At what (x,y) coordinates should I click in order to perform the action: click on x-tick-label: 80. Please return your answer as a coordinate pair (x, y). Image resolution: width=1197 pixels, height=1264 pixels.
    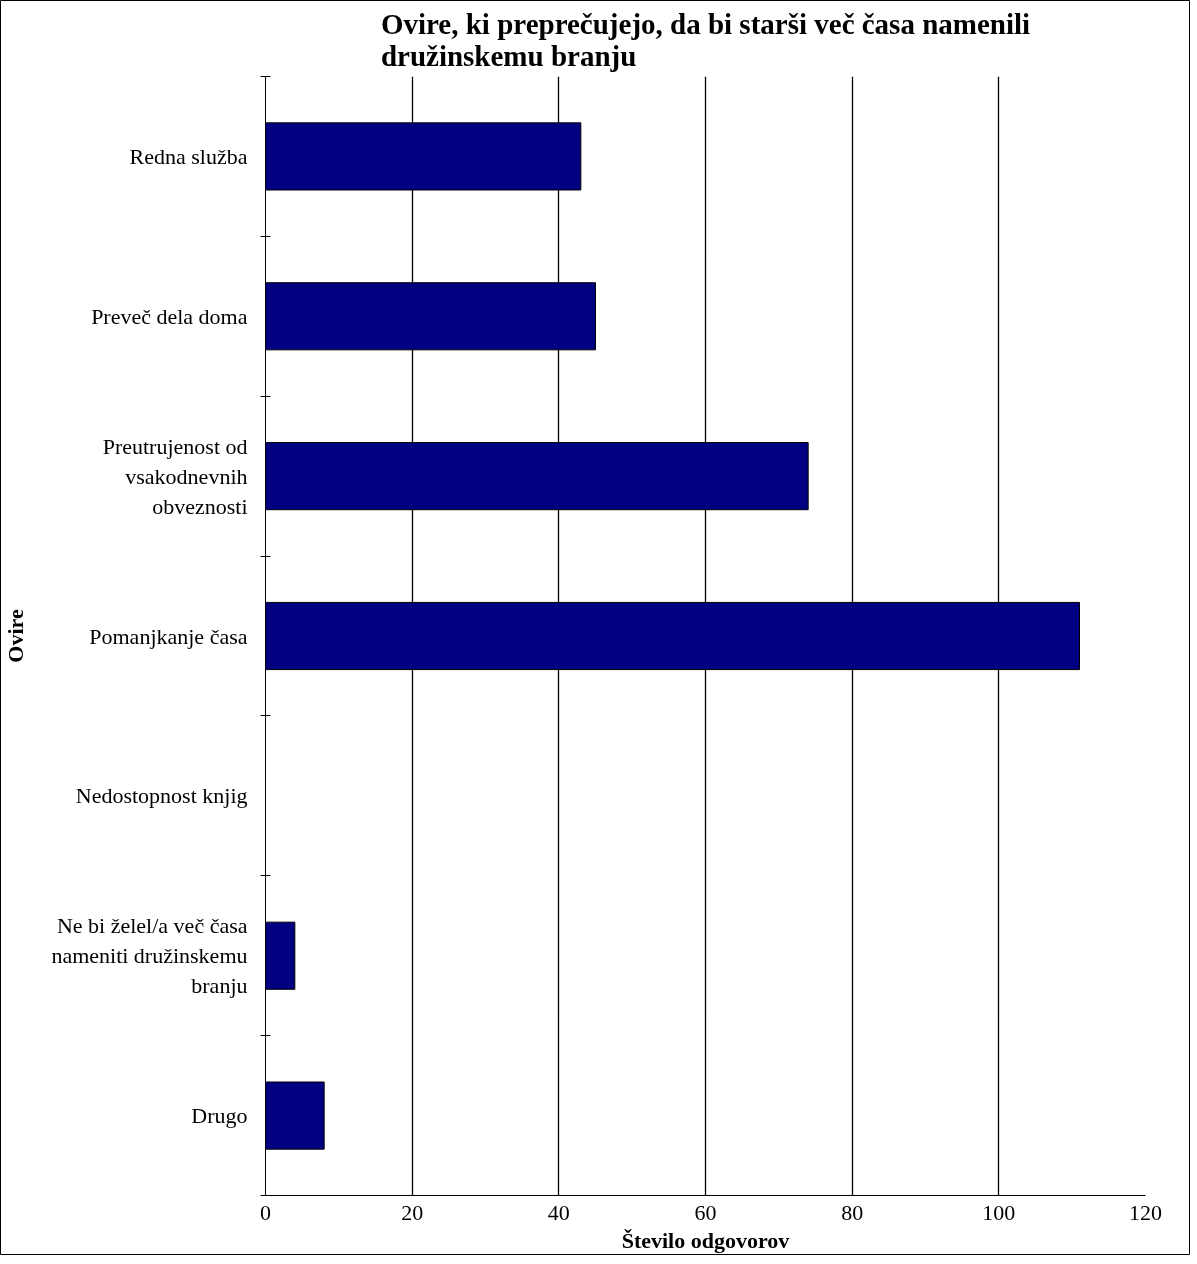
    Looking at the image, I should click on (852, 1212).